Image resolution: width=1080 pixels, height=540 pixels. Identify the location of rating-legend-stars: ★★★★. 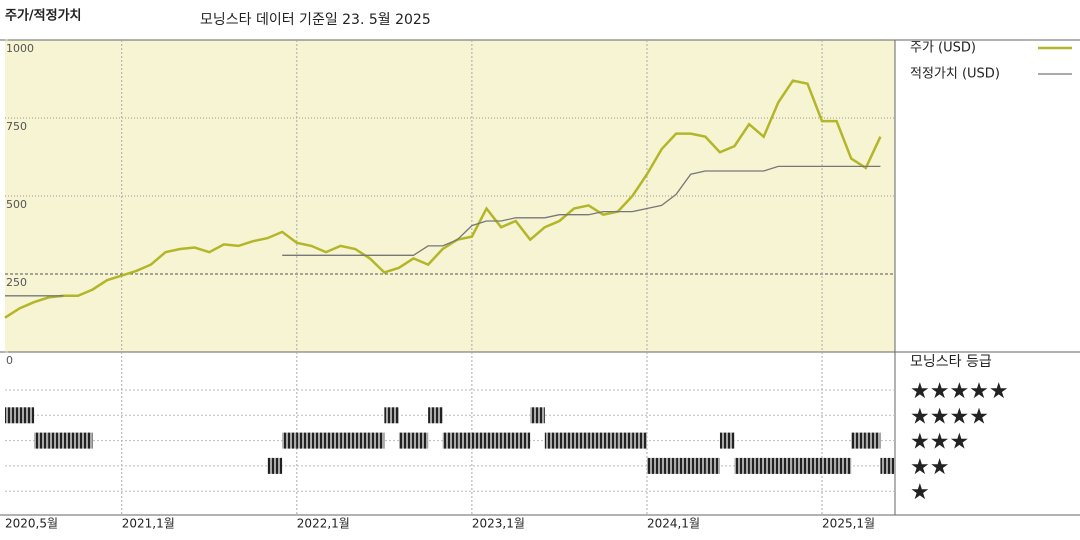
(949, 416).